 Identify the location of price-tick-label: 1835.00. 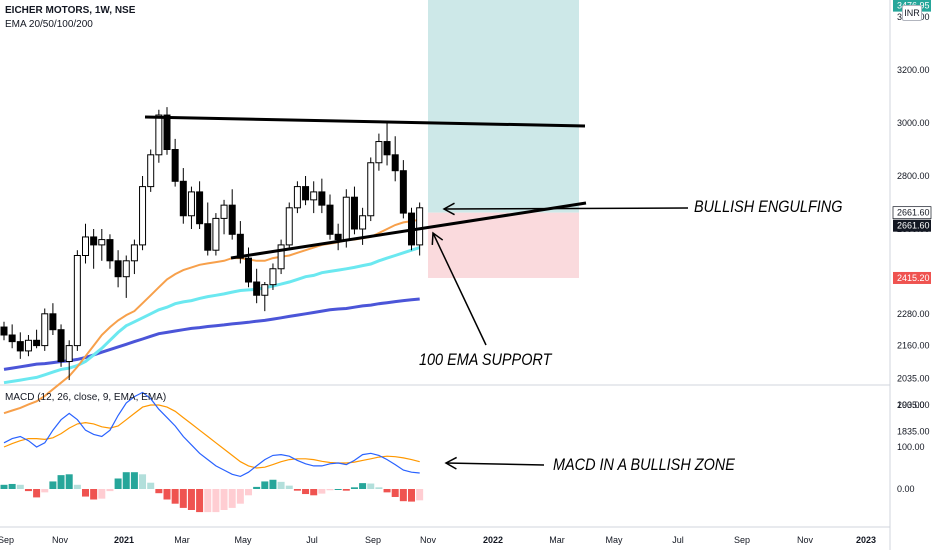
(913, 432).